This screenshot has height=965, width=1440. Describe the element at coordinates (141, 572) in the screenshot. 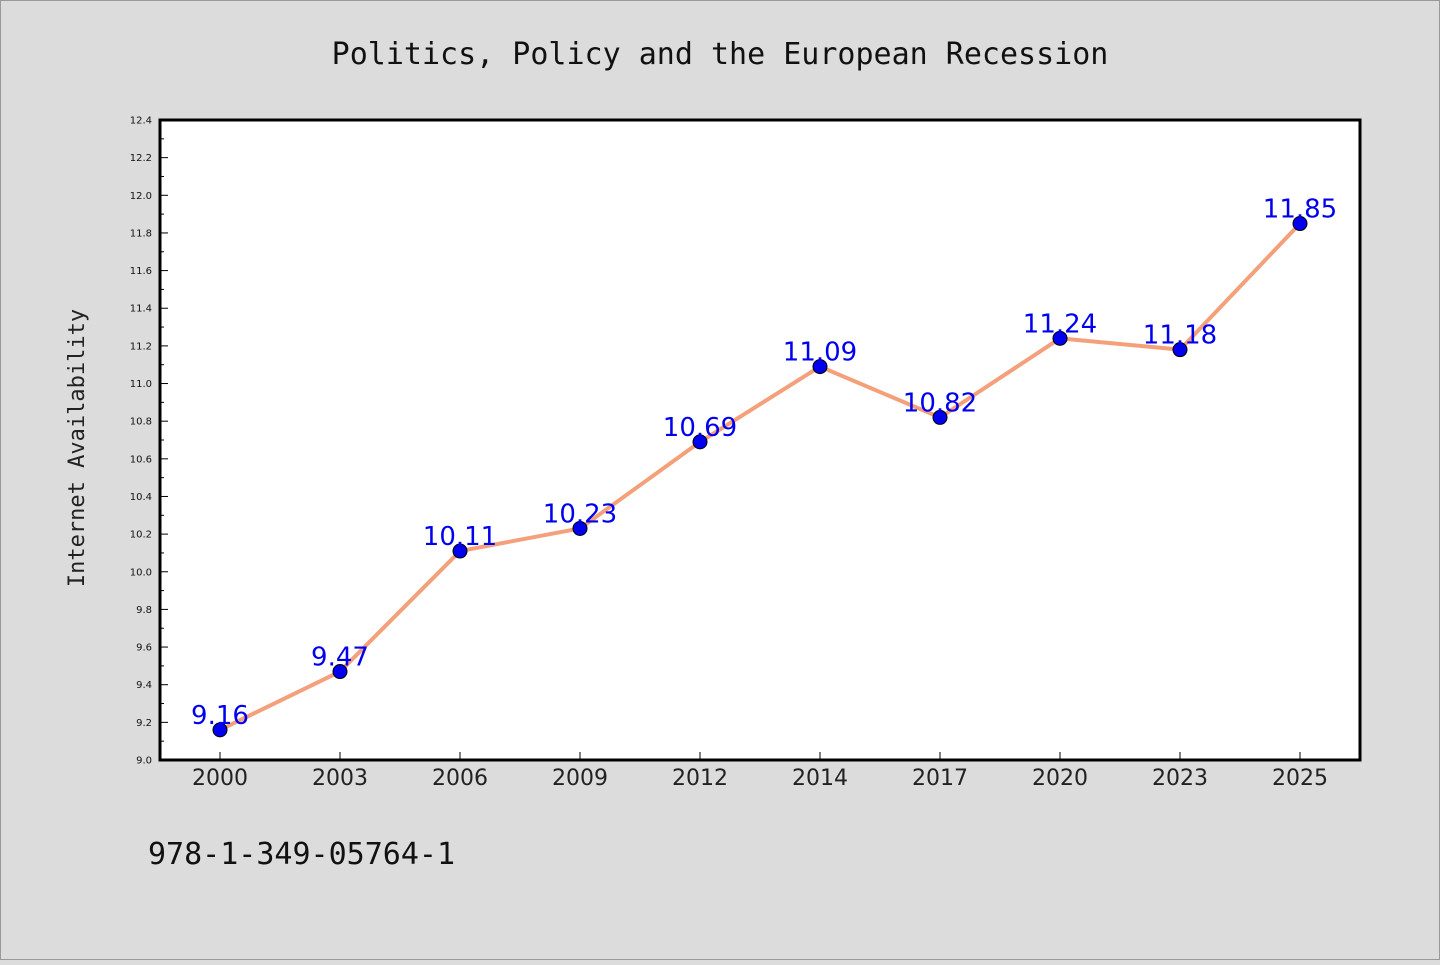

I see `y-tick-label: 10.0` at that location.